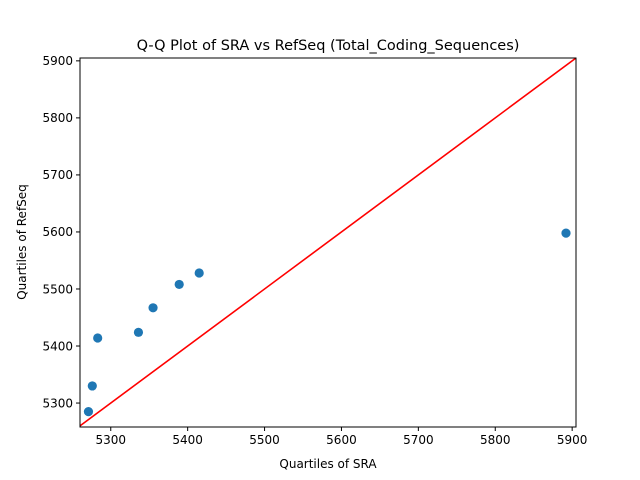 Image resolution: width=640 pixels, height=480 pixels. What do you see at coordinates (57, 61) in the screenshot?
I see `y-tick-label-5900: 5900` at bounding box center [57, 61].